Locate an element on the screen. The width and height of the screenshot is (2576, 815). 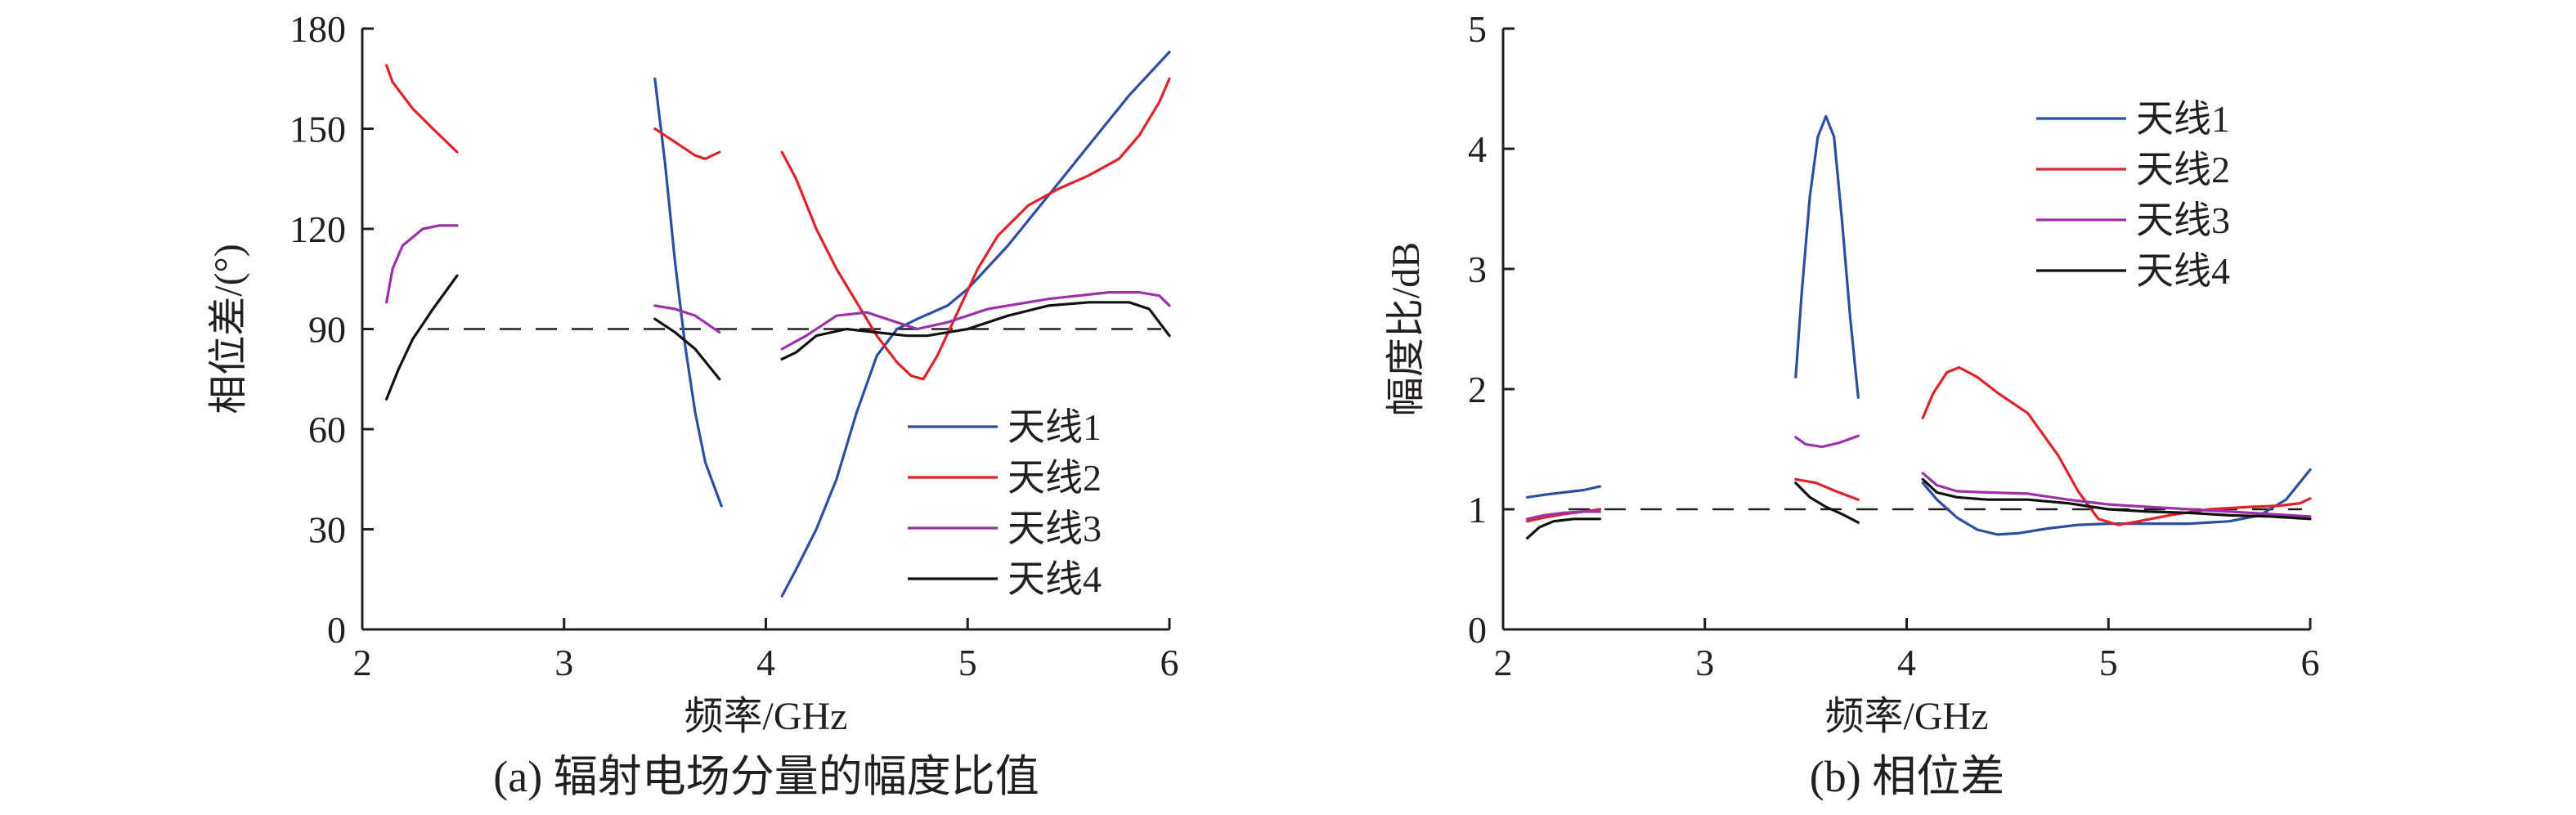
chart-a-y-axis-title: 相位差/(°) is located at coordinates (228, 329).